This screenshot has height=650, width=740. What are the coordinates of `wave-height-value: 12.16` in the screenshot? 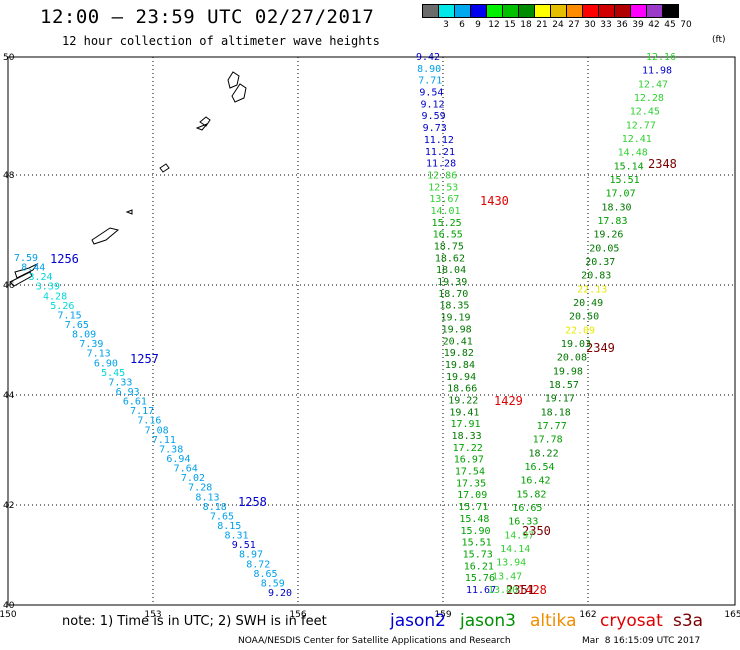 It's located at (661, 57).